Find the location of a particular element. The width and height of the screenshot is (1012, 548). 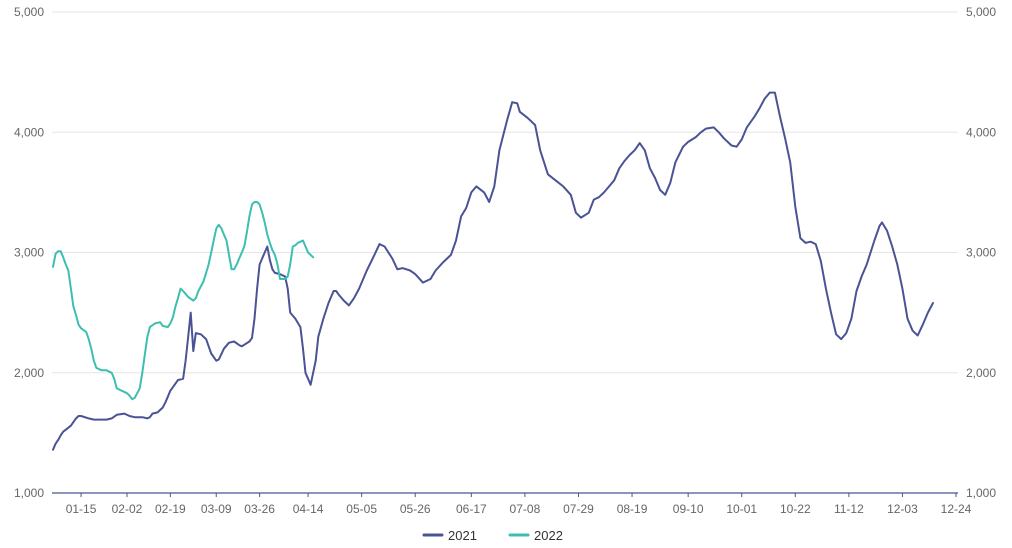

y-axis-left: 1,000 2,000 3,000 4,000 5,000 is located at coordinates (29, 252).